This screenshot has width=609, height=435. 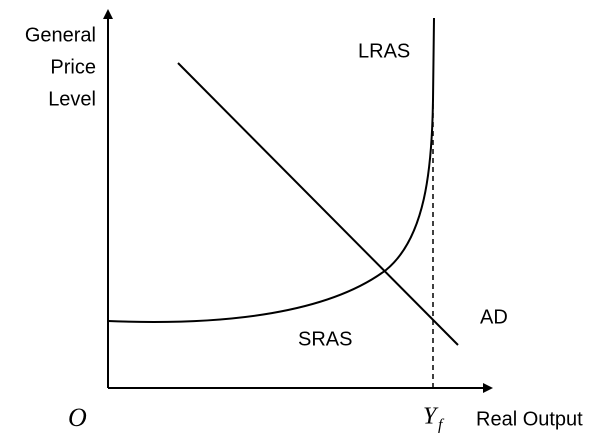 What do you see at coordinates (494, 317) in the screenshot?
I see `ad-label: AD` at bounding box center [494, 317].